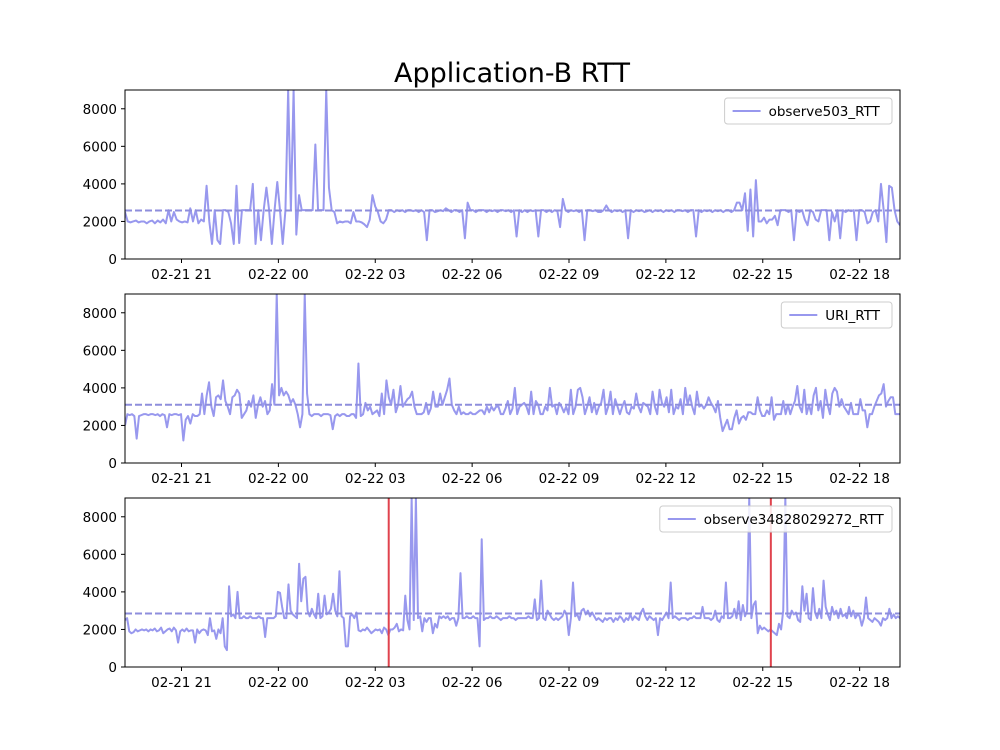 The width and height of the screenshot is (1000, 750). Describe the element at coordinates (512, 73) in the screenshot. I see `chart-title: Application-B RTT` at that location.